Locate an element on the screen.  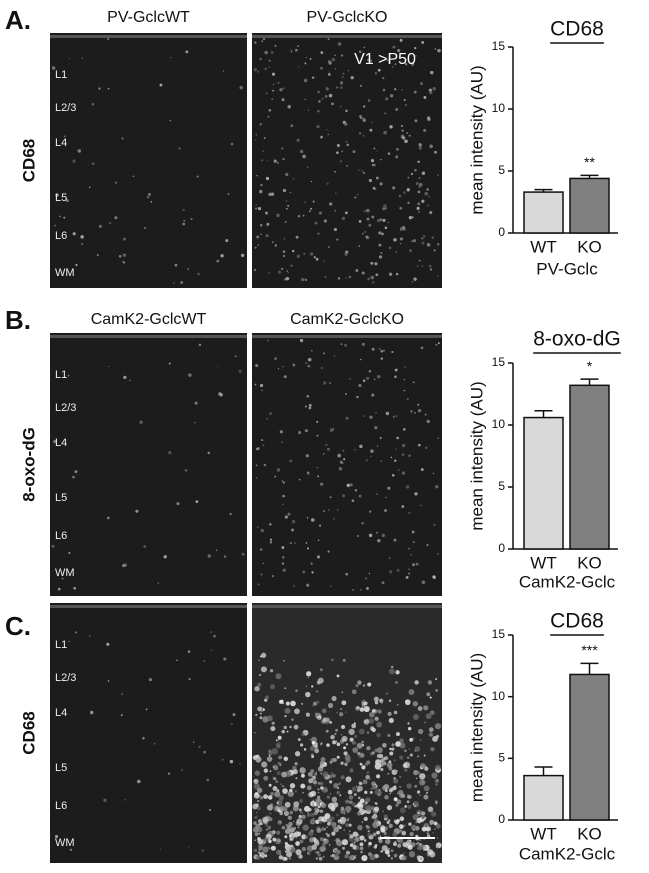
layer-label: L4 is located at coordinates (61, 713).